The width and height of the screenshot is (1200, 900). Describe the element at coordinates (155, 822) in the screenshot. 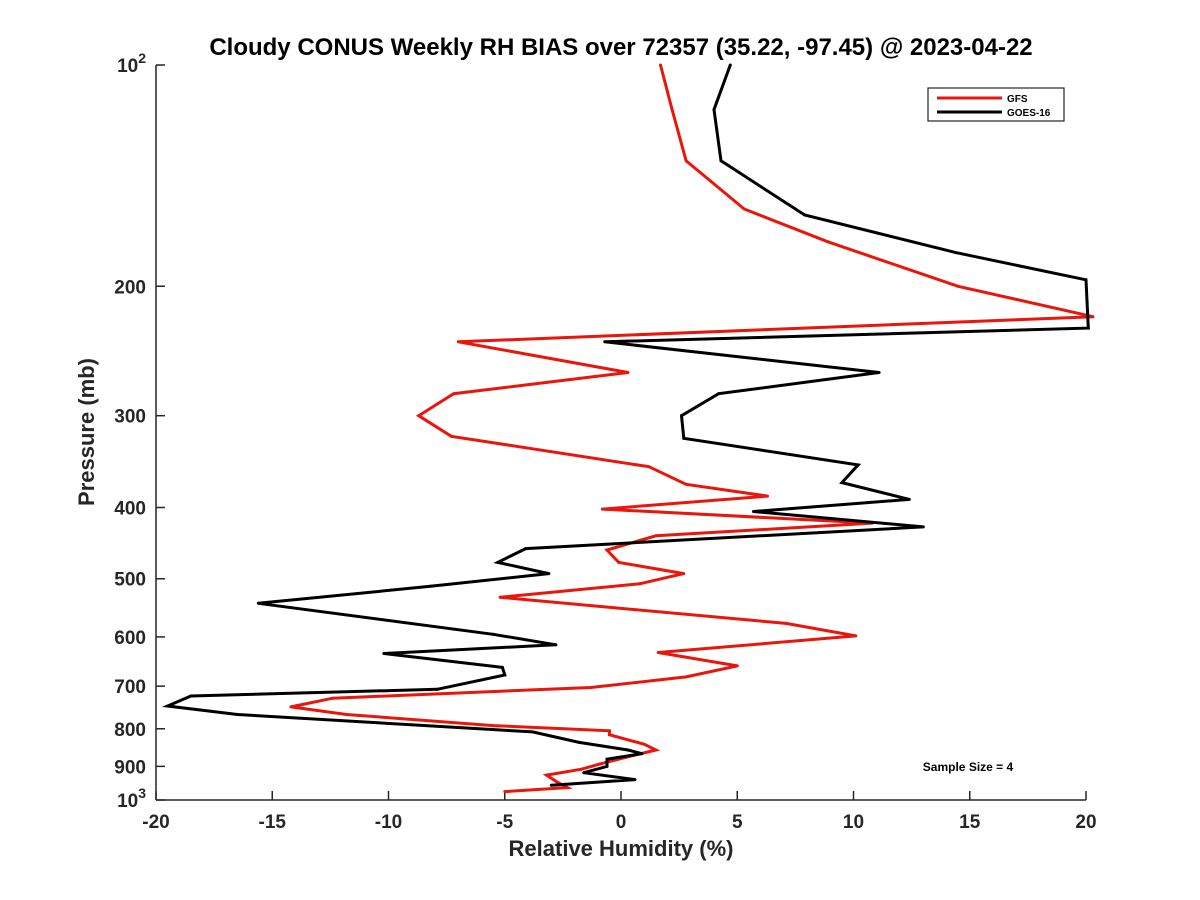

I see `x-tick-label: -20` at that location.